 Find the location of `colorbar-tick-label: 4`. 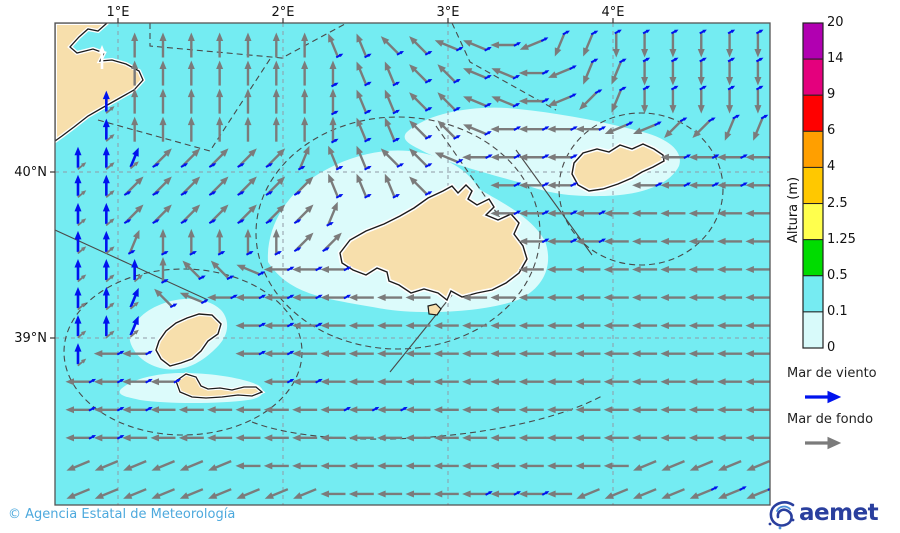

colorbar-tick-label: 4 is located at coordinates (831, 167).